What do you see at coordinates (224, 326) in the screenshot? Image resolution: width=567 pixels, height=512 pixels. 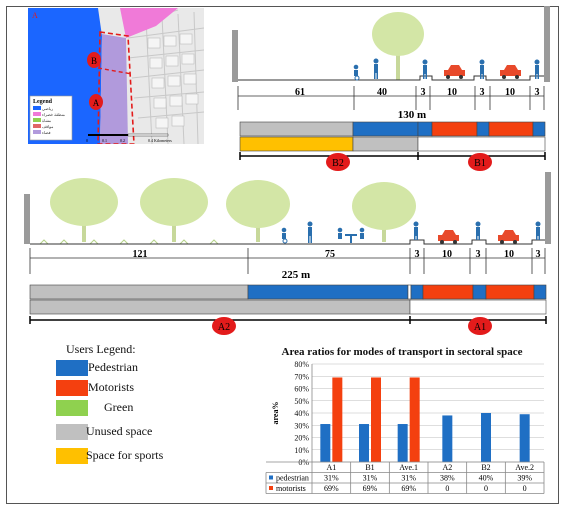 I see `marker-a2` at bounding box center [224, 326].